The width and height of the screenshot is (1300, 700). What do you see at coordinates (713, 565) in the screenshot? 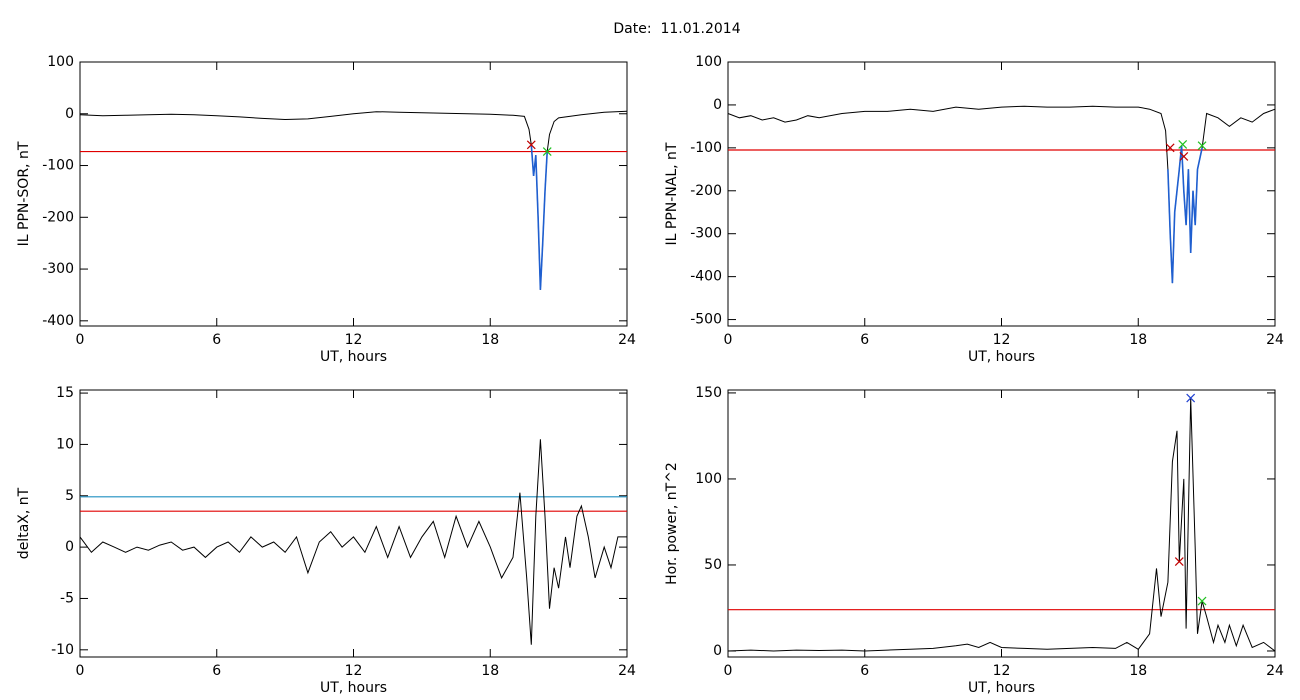
I see `y-tick-label: 50` at bounding box center [713, 565].